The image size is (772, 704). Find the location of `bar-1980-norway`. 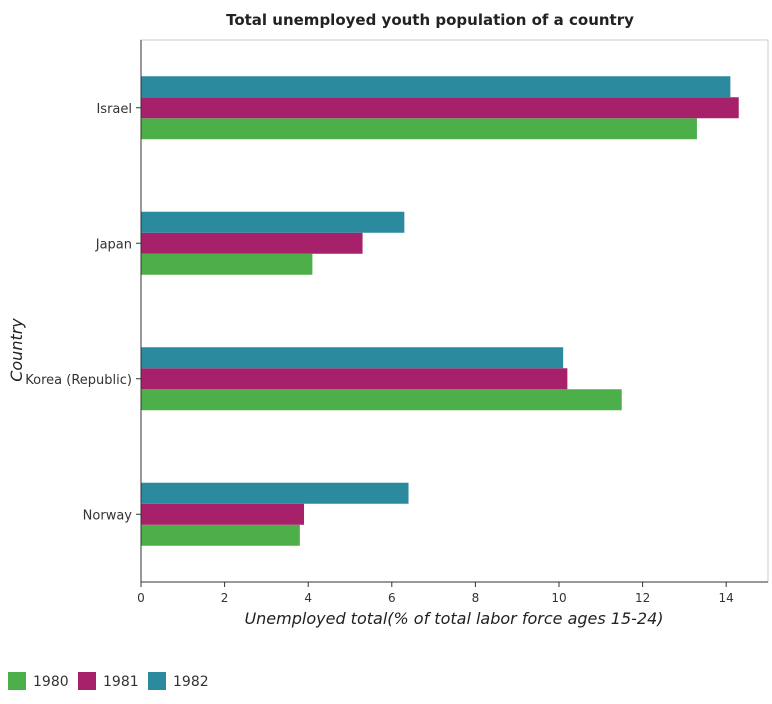

bar-1980-norway is located at coordinates (220, 535).